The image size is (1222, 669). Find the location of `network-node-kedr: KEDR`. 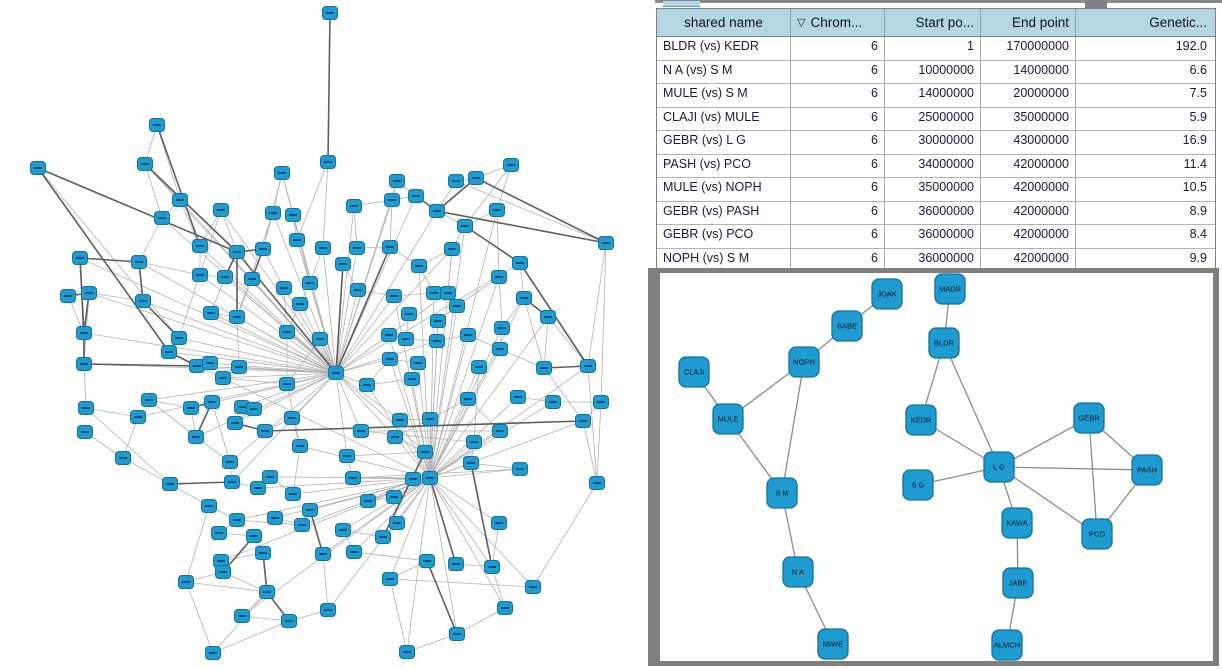

network-node-kedr: KEDR is located at coordinates (921, 420).